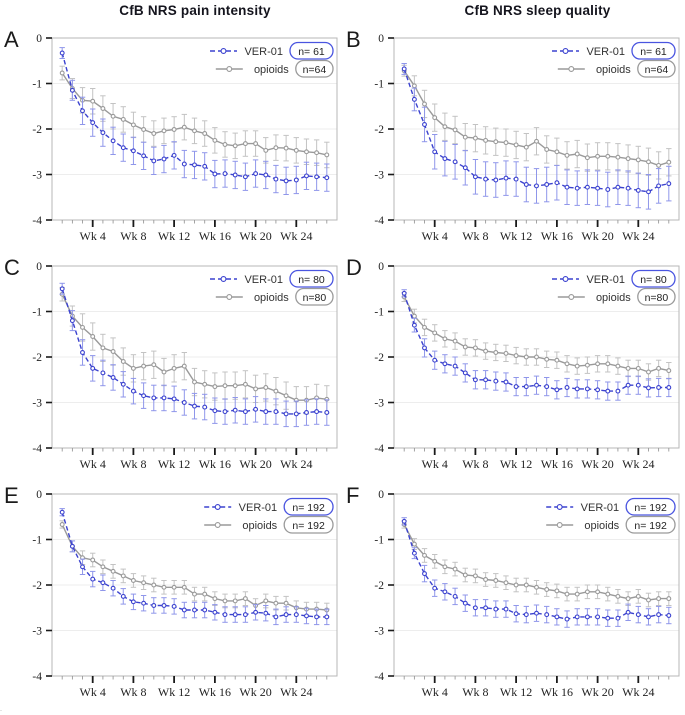 The height and width of the screenshot is (715, 685). What do you see at coordinates (614, 59) in the screenshot?
I see `legend: VER-01 n= 61 opioids n=64` at bounding box center [614, 59].